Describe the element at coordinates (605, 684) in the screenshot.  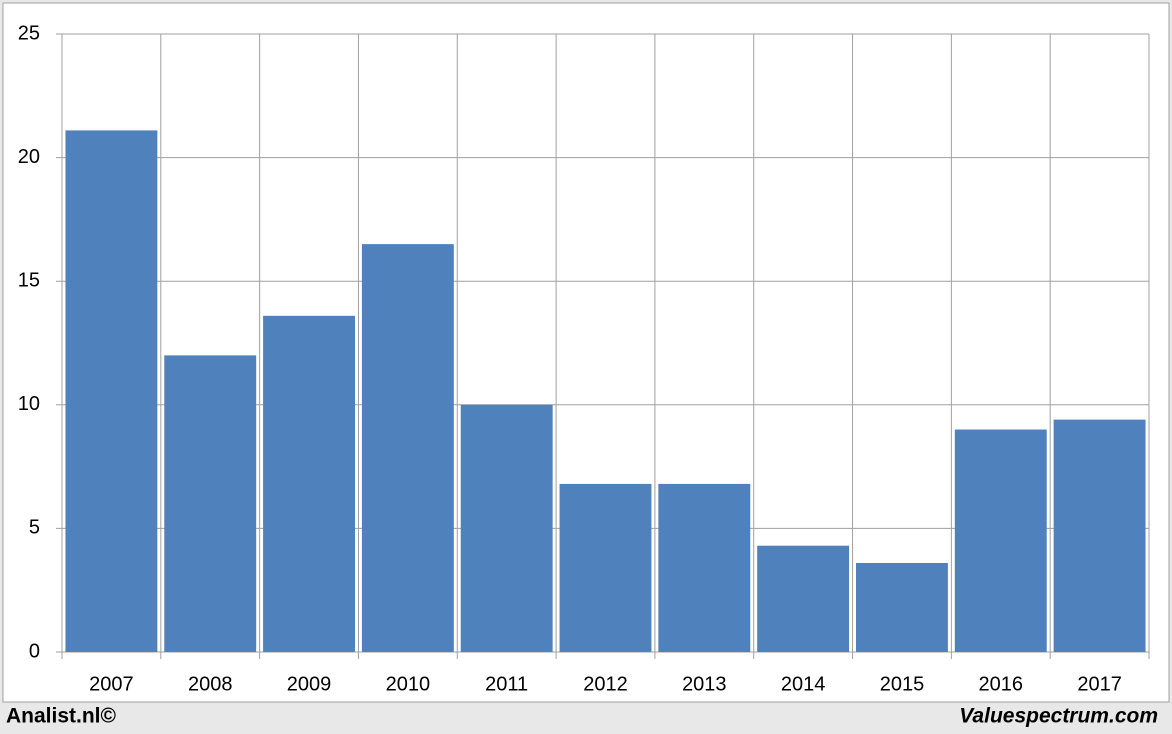
I see `x-tick-label: 2012` at that location.